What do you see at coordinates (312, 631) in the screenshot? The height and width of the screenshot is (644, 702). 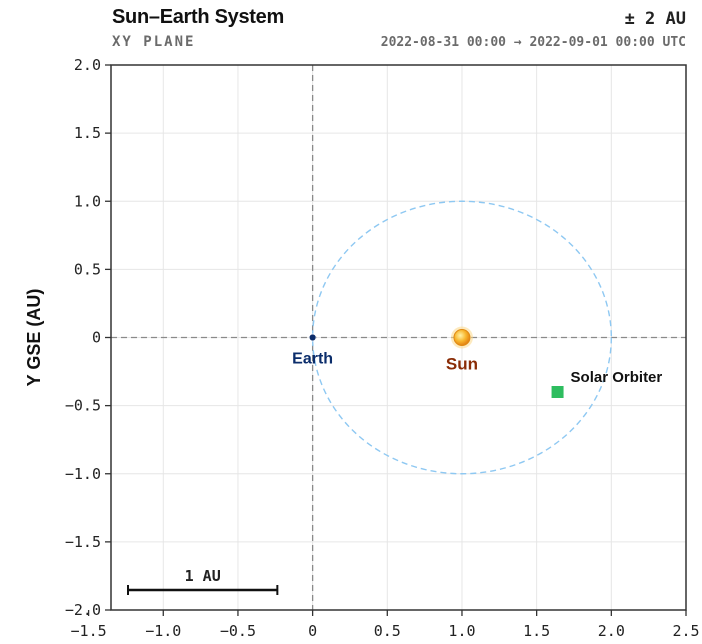 I see `x-tick-label: 0` at bounding box center [312, 631].